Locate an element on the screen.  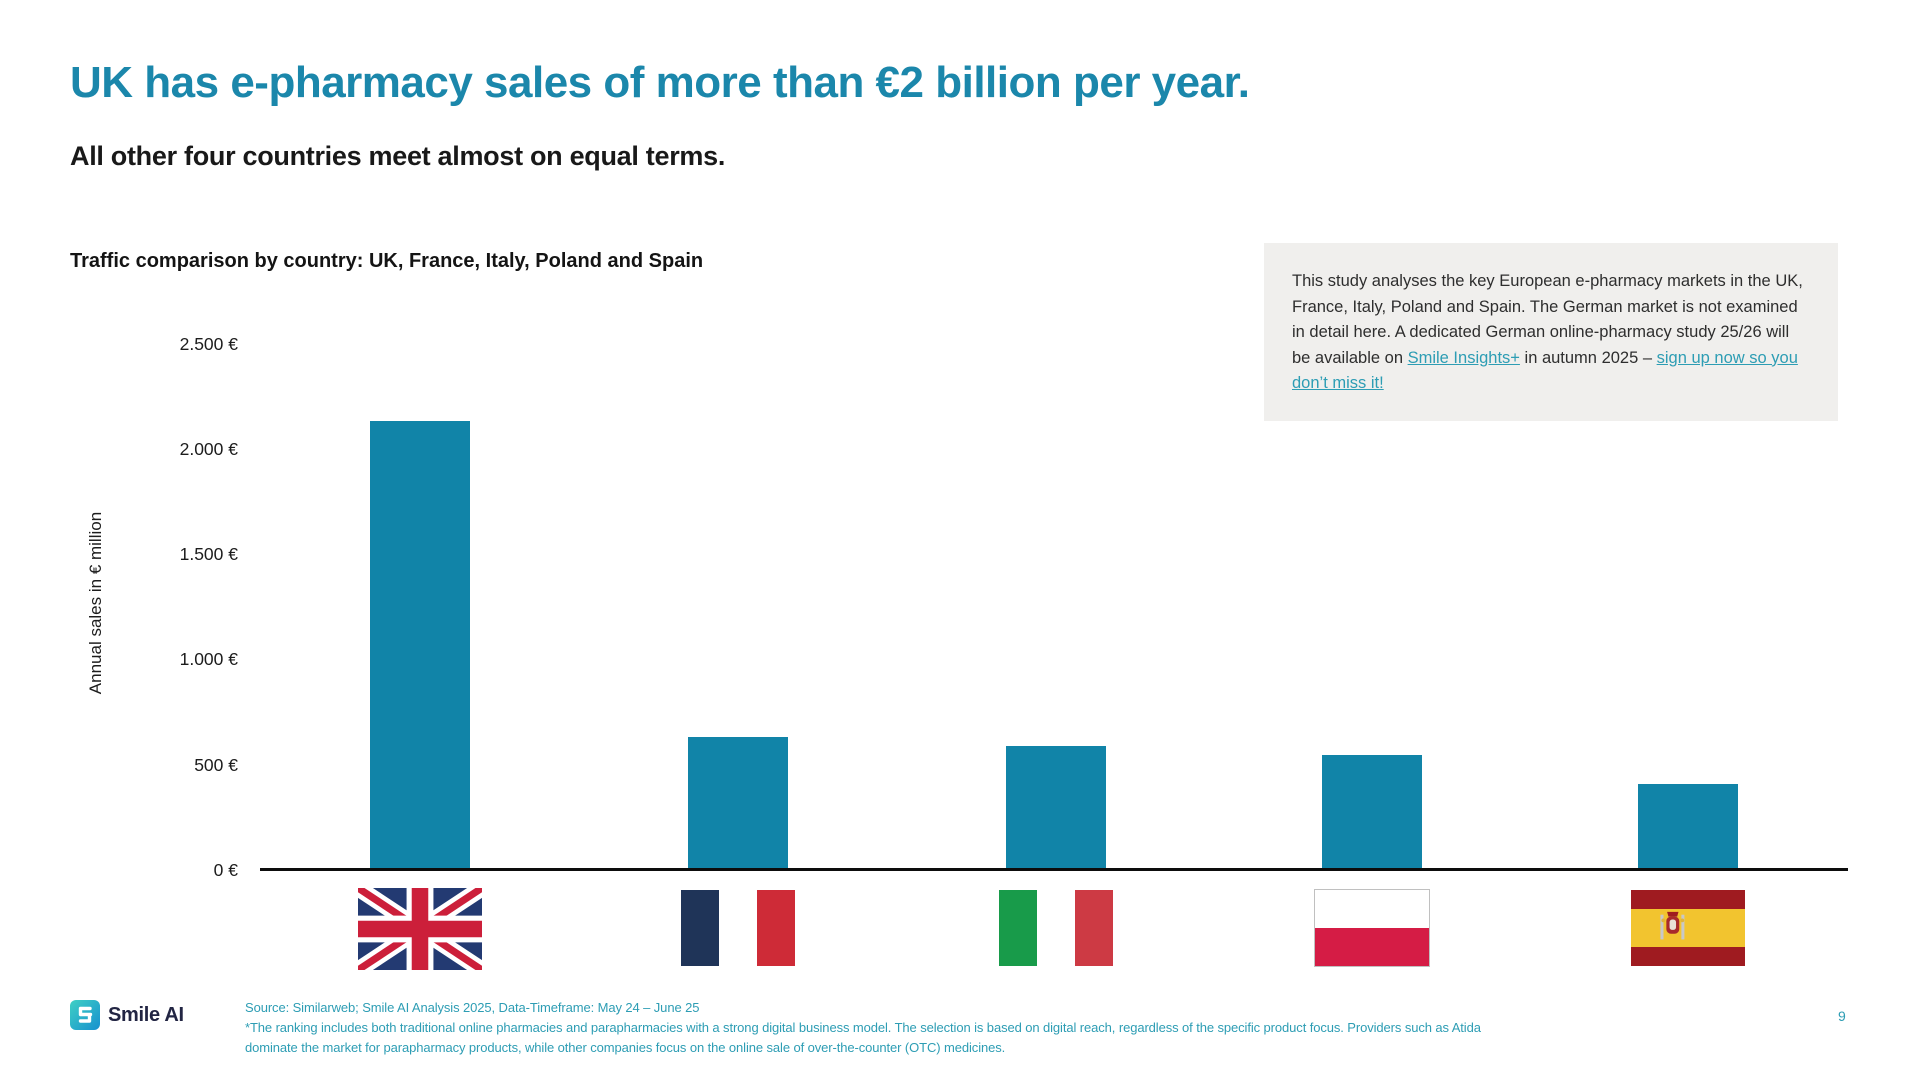
y-axis-label: Annual sales in € million is located at coordinates (95, 603).